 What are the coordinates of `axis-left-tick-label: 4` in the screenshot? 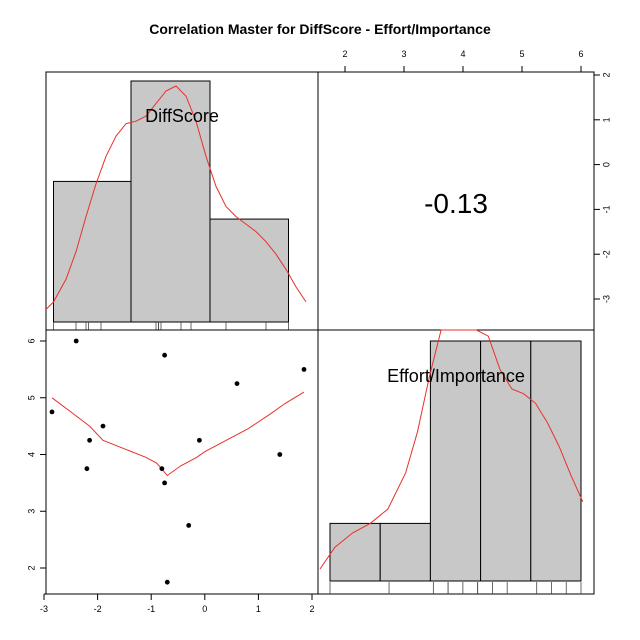 It's located at (31, 454).